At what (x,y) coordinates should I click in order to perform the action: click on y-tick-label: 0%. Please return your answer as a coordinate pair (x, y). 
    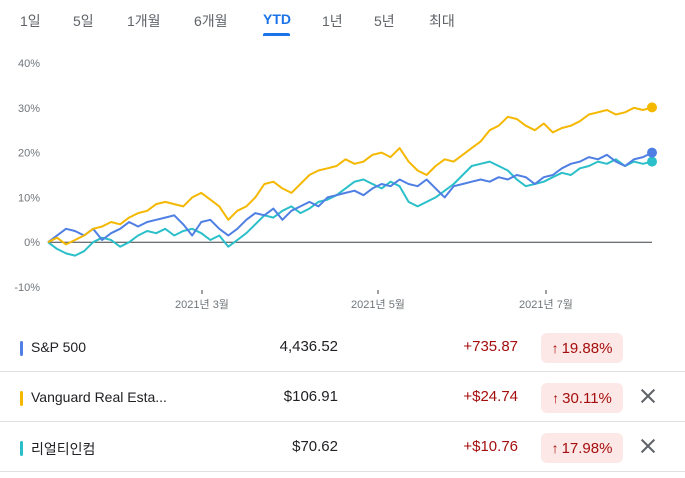
    Looking at the image, I should click on (32, 243).